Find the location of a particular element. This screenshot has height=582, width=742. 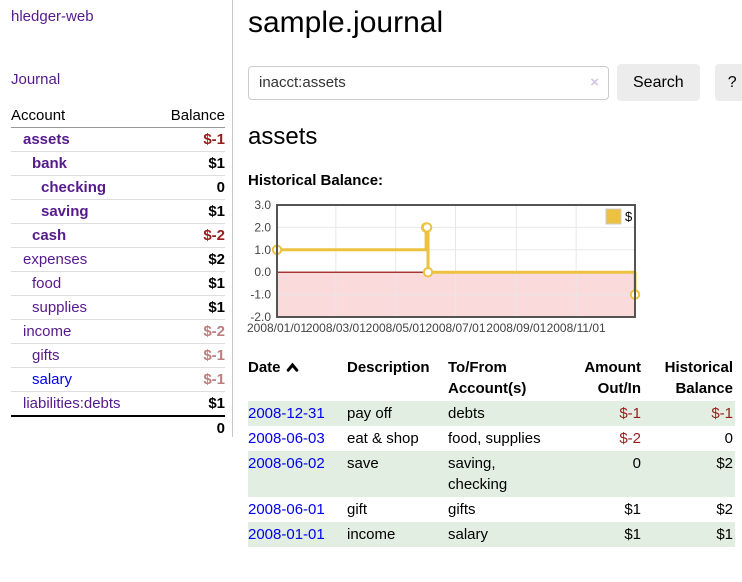

page-title: sample.journal is located at coordinates (346, 22).